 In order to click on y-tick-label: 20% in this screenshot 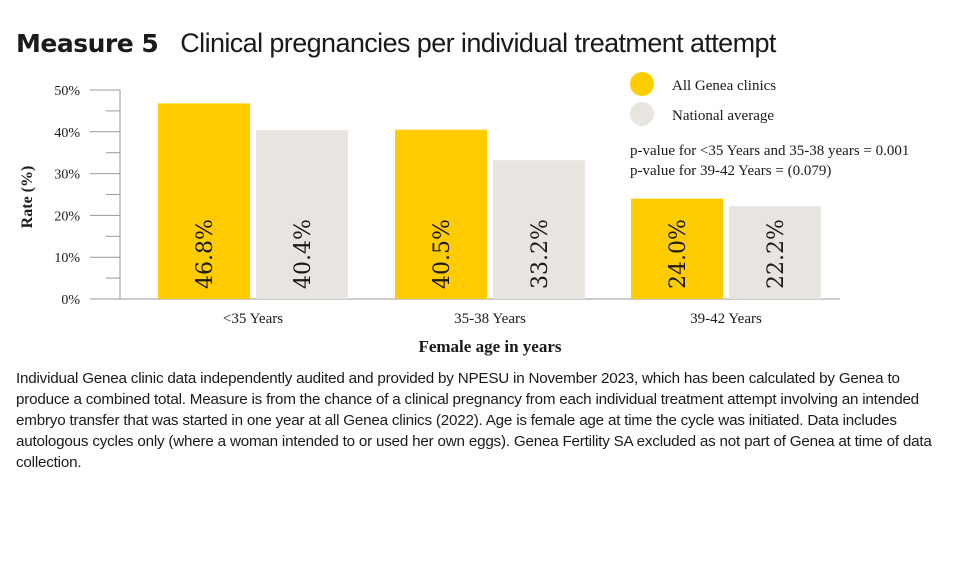, I will do `click(67, 216)`.